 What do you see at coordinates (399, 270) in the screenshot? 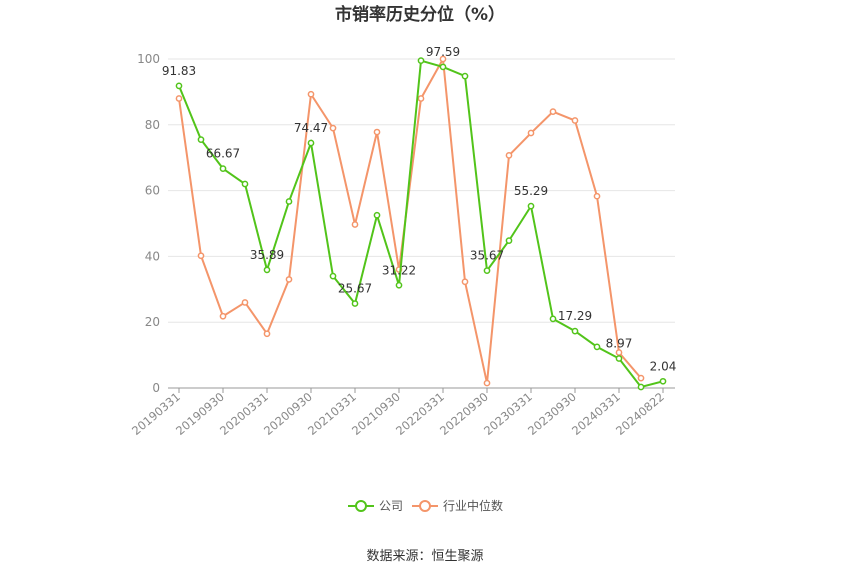
I see `data-label: 31.22` at bounding box center [399, 270].